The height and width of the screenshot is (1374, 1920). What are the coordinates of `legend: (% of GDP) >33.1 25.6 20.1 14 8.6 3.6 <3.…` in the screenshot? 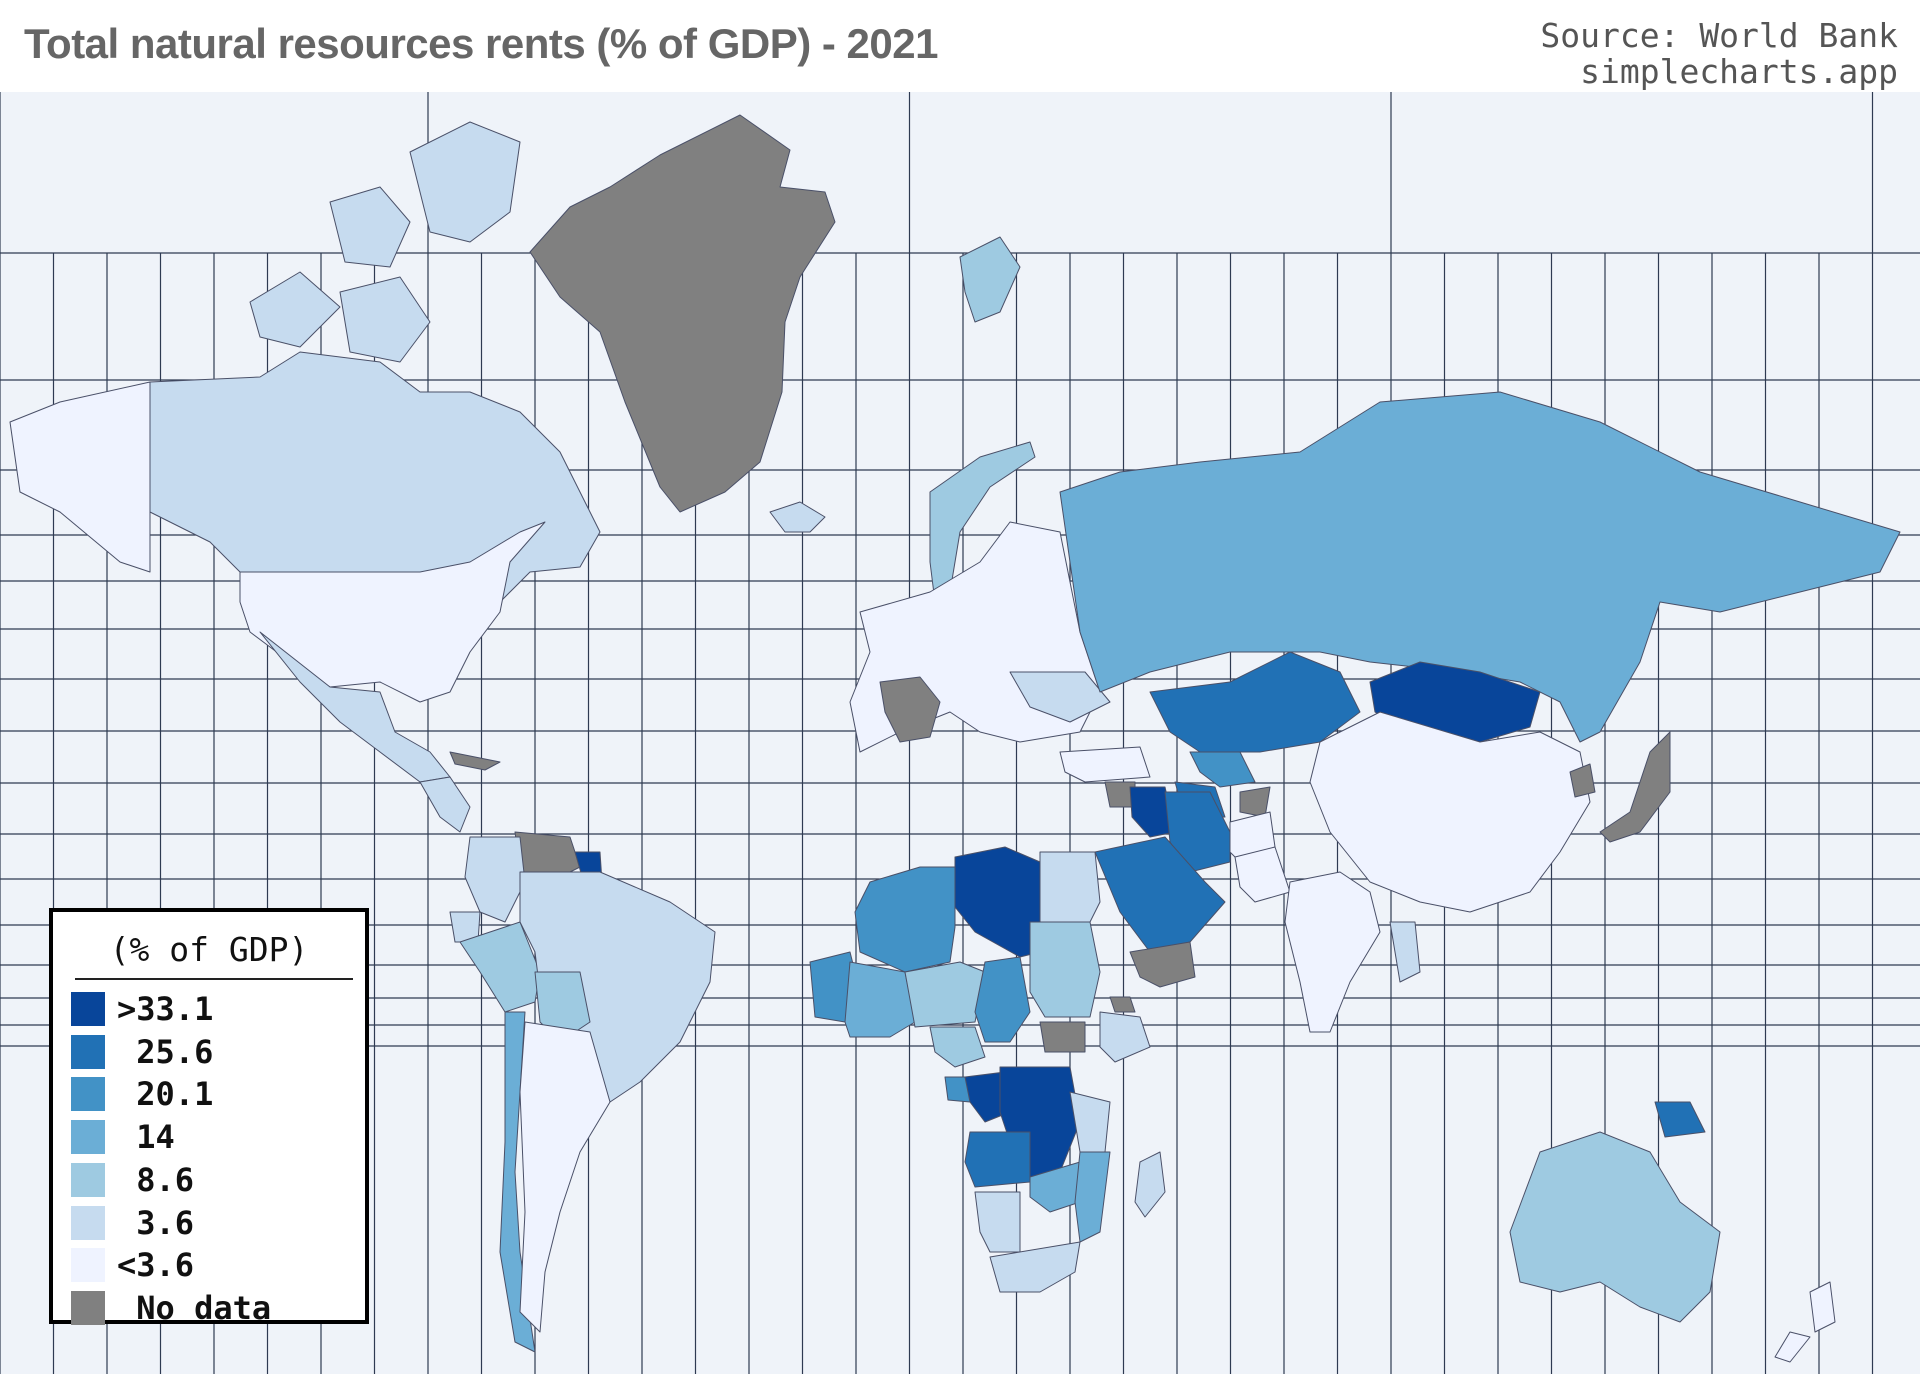 It's located at (209, 1117).